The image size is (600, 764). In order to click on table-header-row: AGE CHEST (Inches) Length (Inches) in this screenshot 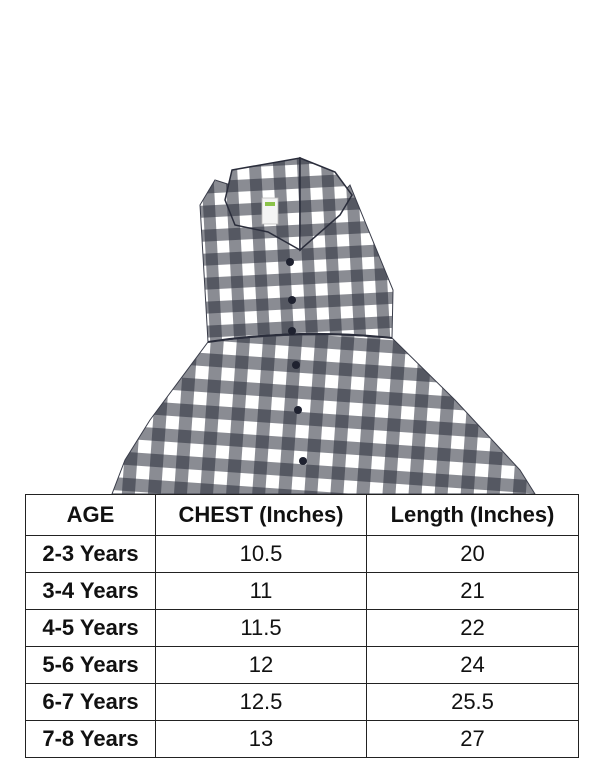, I will do `click(302, 515)`.